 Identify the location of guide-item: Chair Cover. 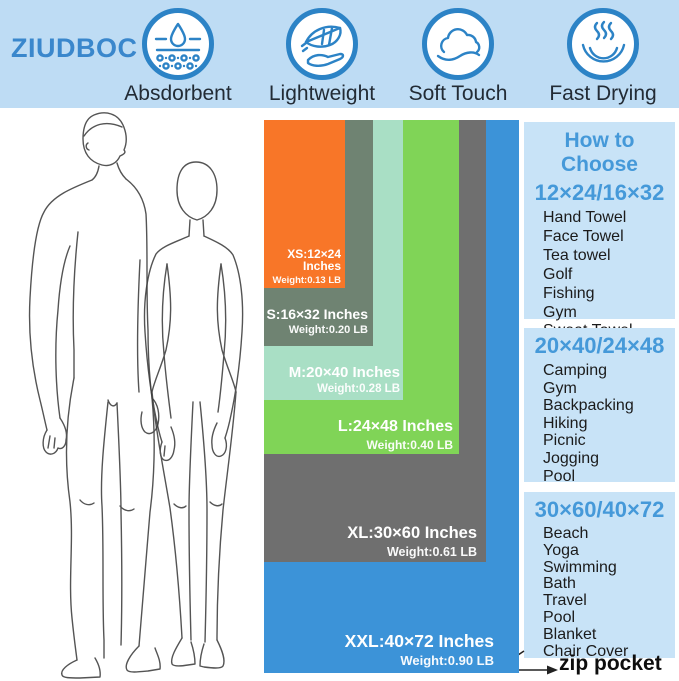
(586, 651).